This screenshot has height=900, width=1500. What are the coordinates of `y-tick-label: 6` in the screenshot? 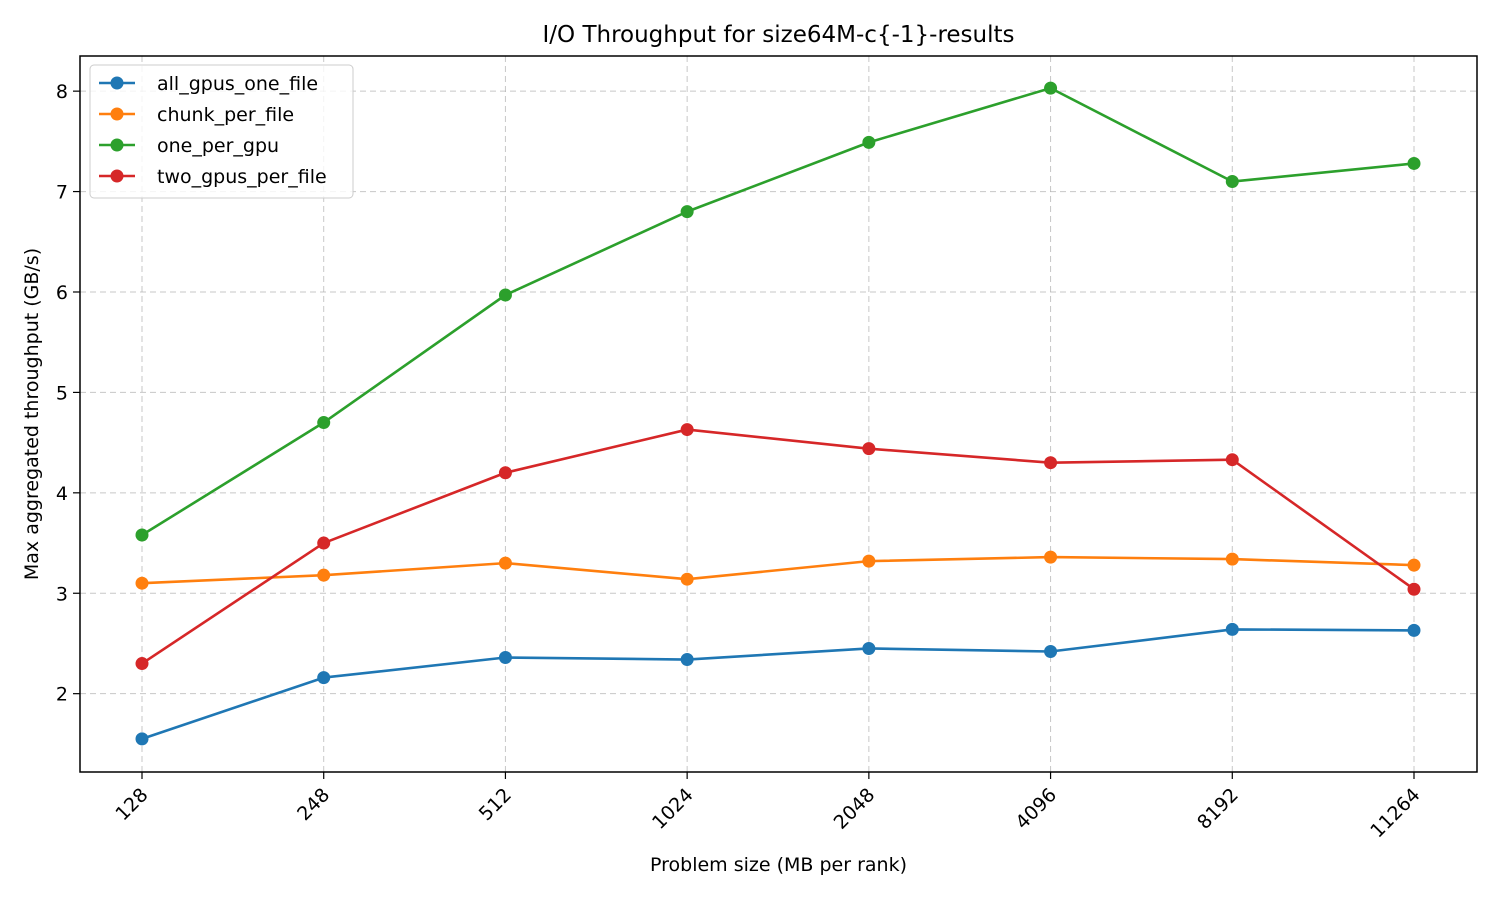 It's located at (62, 293).